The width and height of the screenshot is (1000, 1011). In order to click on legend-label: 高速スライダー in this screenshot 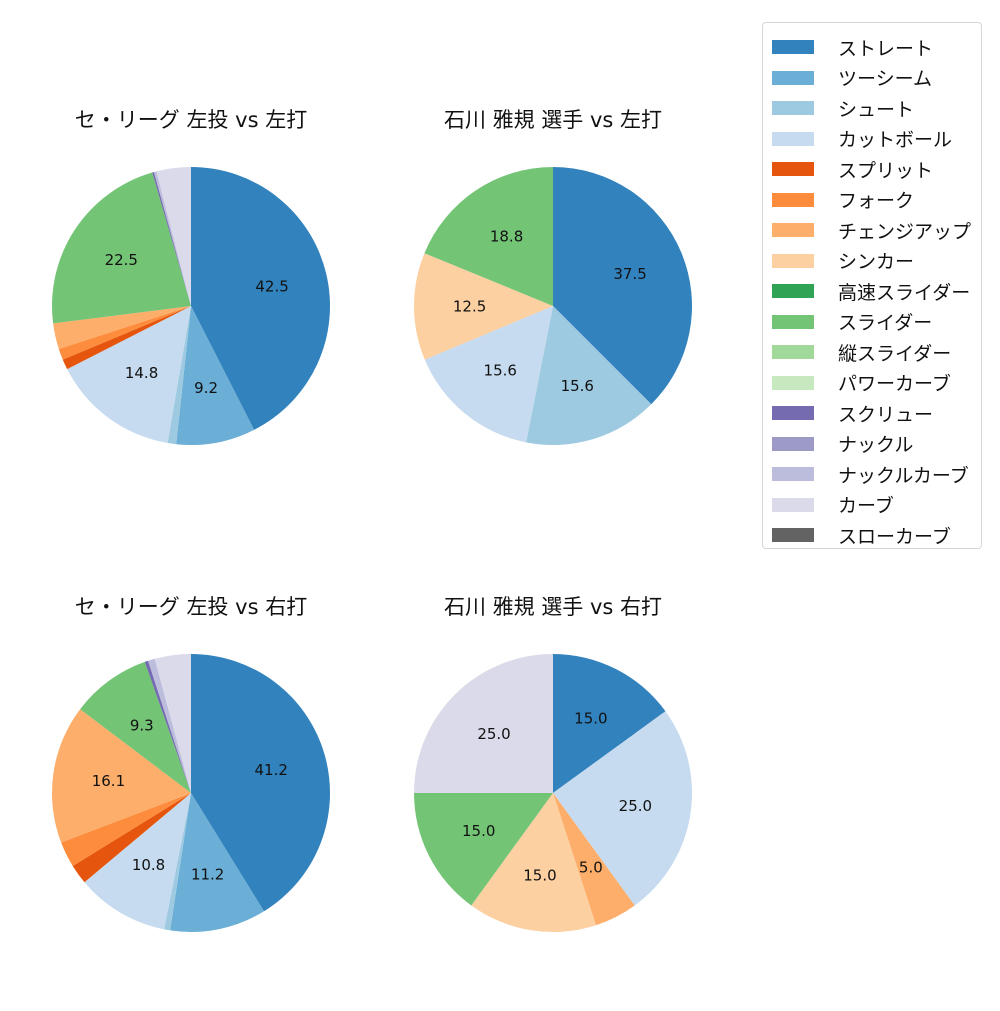, I will do `click(904, 292)`.